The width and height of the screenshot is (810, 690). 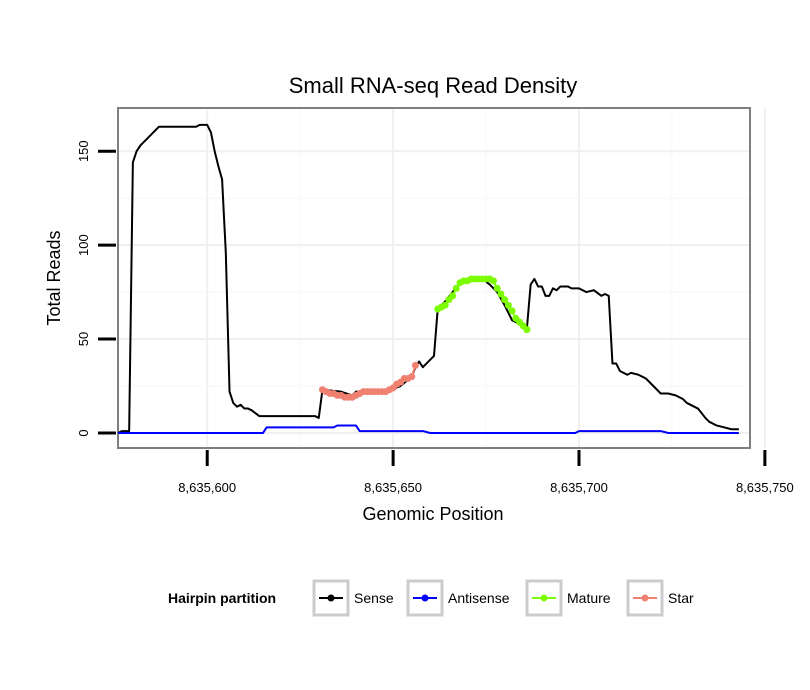 I want to click on series-line-antisense, so click(x=428, y=429).